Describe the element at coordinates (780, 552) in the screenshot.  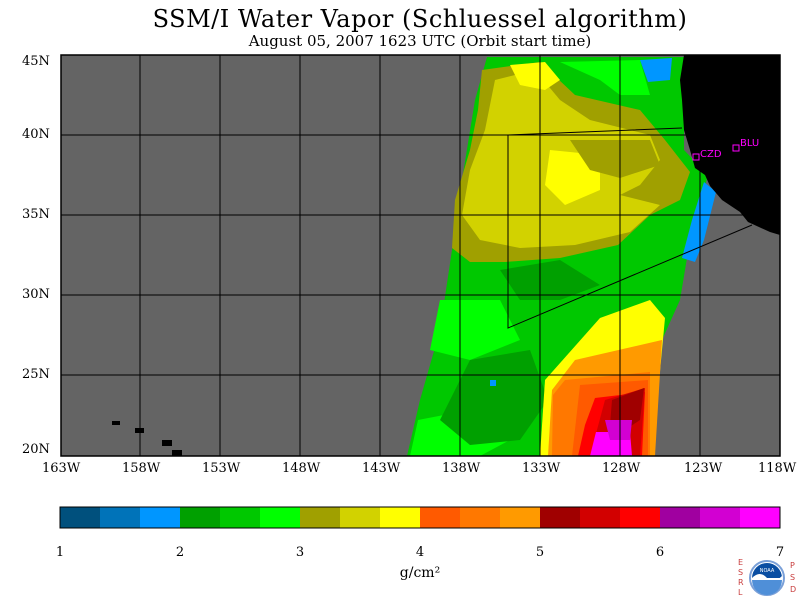
I see `colorbar-tick-7: 7` at that location.